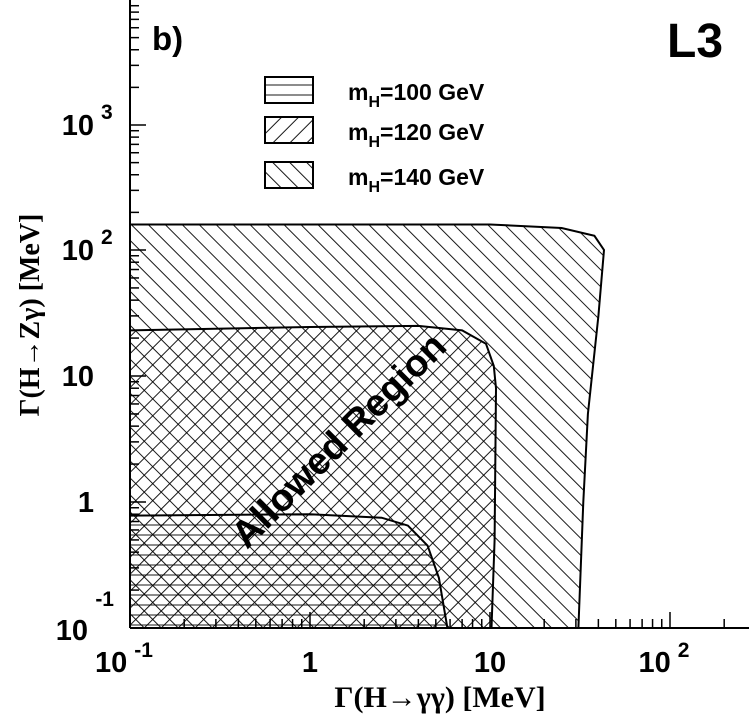  Describe the element at coordinates (107, 112) in the screenshot. I see `y-tick-label-exponent: 3` at that location.